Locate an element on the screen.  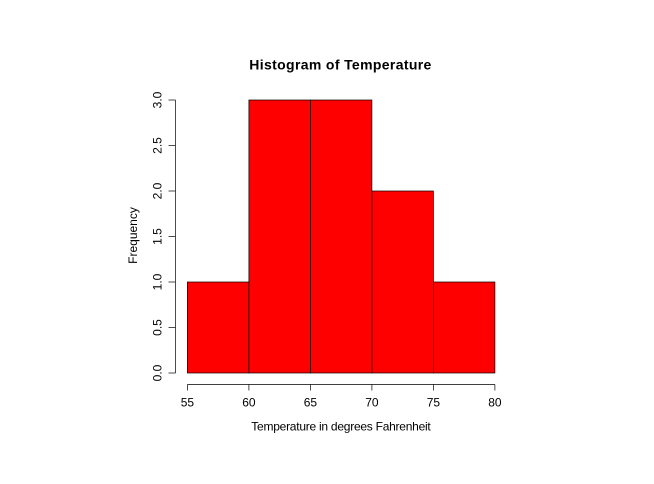
svg-text: 80 is located at coordinates (495, 403).